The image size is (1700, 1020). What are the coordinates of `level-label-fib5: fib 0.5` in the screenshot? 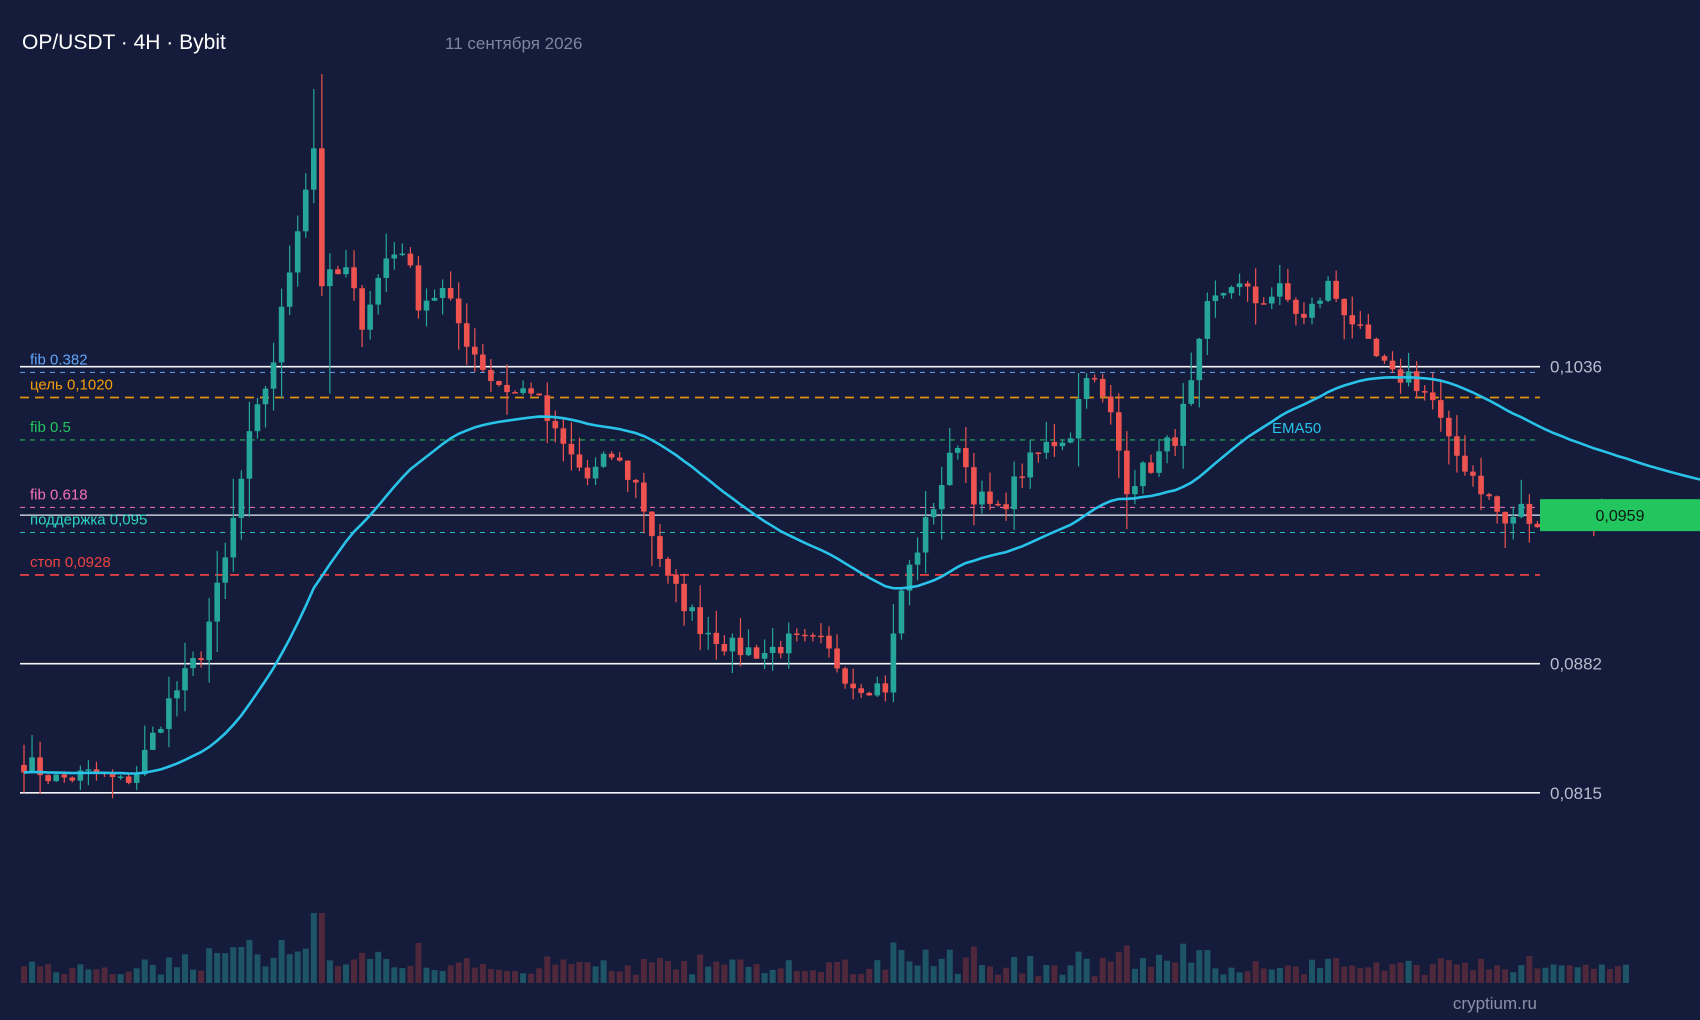 It's located at (50, 427).